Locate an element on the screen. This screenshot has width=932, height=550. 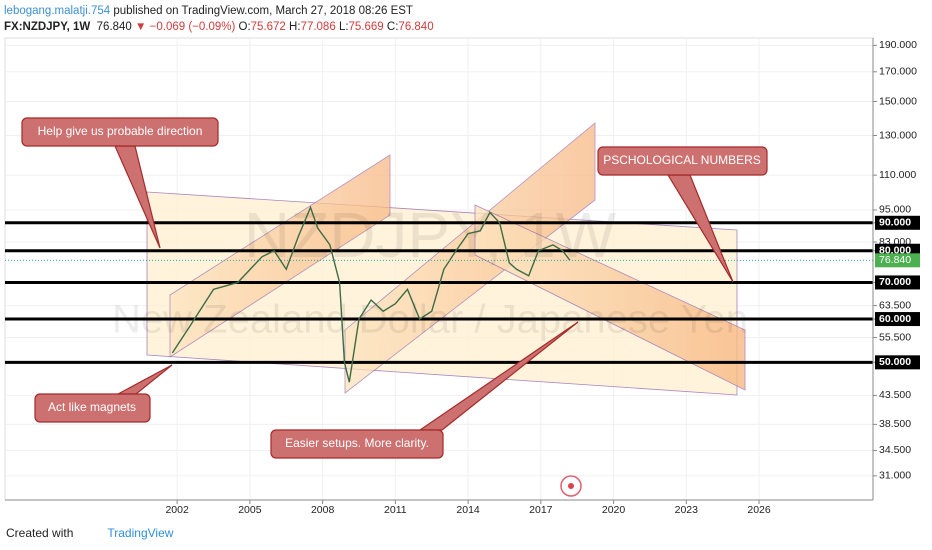
y-tick-label: 90.000 is located at coordinates (895, 223).